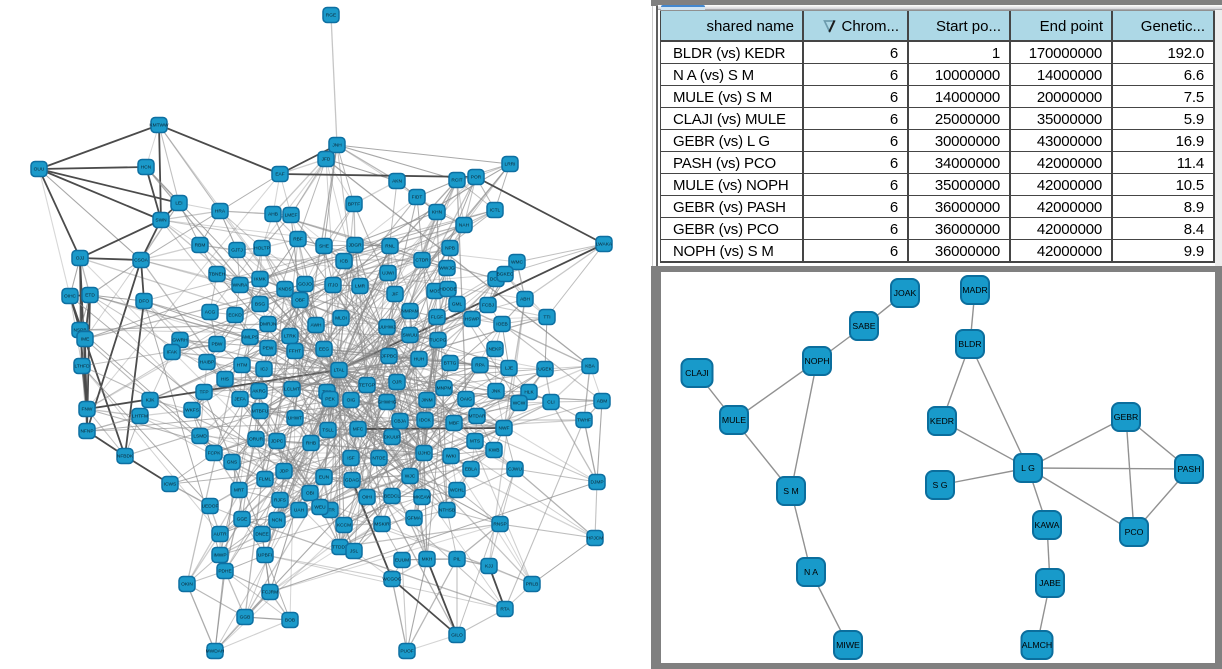 The width and height of the screenshot is (1222, 669). Describe the element at coordinates (438, 341) in the screenshot. I see `svg-text: TUCPG` at that location.